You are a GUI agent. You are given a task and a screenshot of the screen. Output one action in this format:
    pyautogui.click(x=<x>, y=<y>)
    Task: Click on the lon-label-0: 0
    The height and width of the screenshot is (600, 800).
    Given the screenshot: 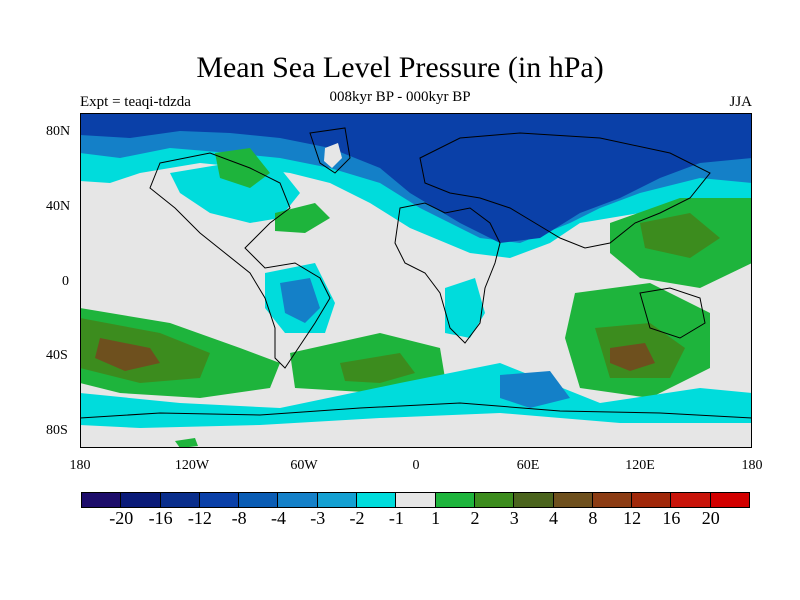 What is the action you would take?
    pyautogui.click(x=416, y=465)
    